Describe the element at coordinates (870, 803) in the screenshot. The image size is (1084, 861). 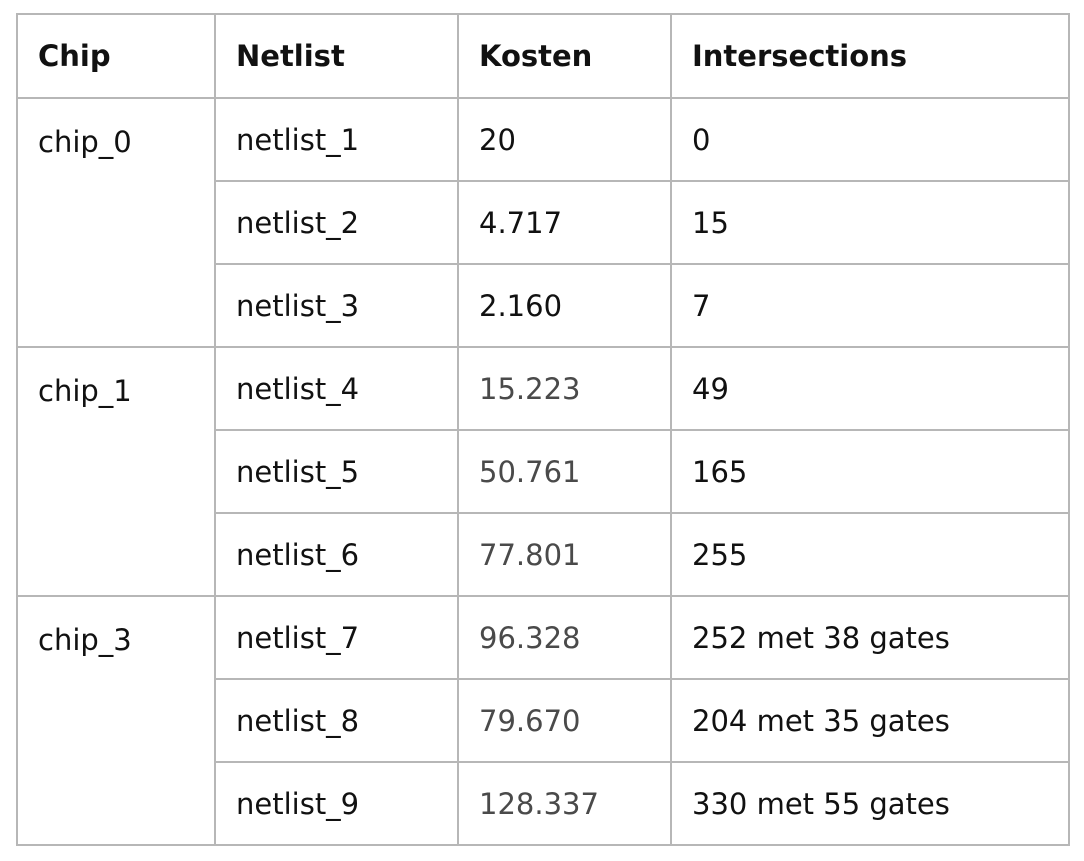
I see `intersections-cell: 330 met 55 gates` at that location.